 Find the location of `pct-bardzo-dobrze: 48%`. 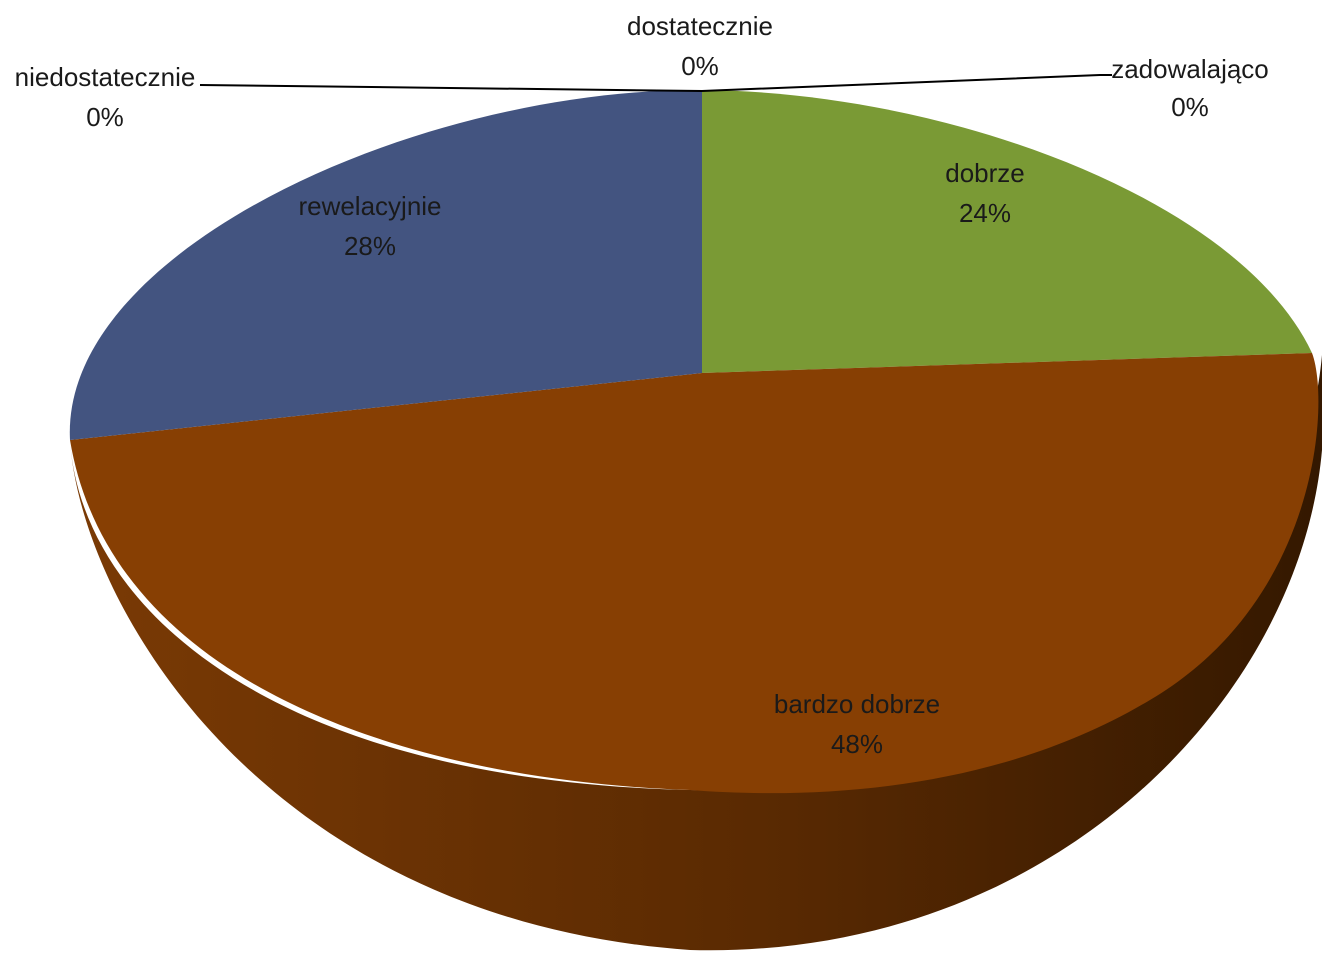

pct-bardzo-dobrze: 48% is located at coordinates (857, 744).